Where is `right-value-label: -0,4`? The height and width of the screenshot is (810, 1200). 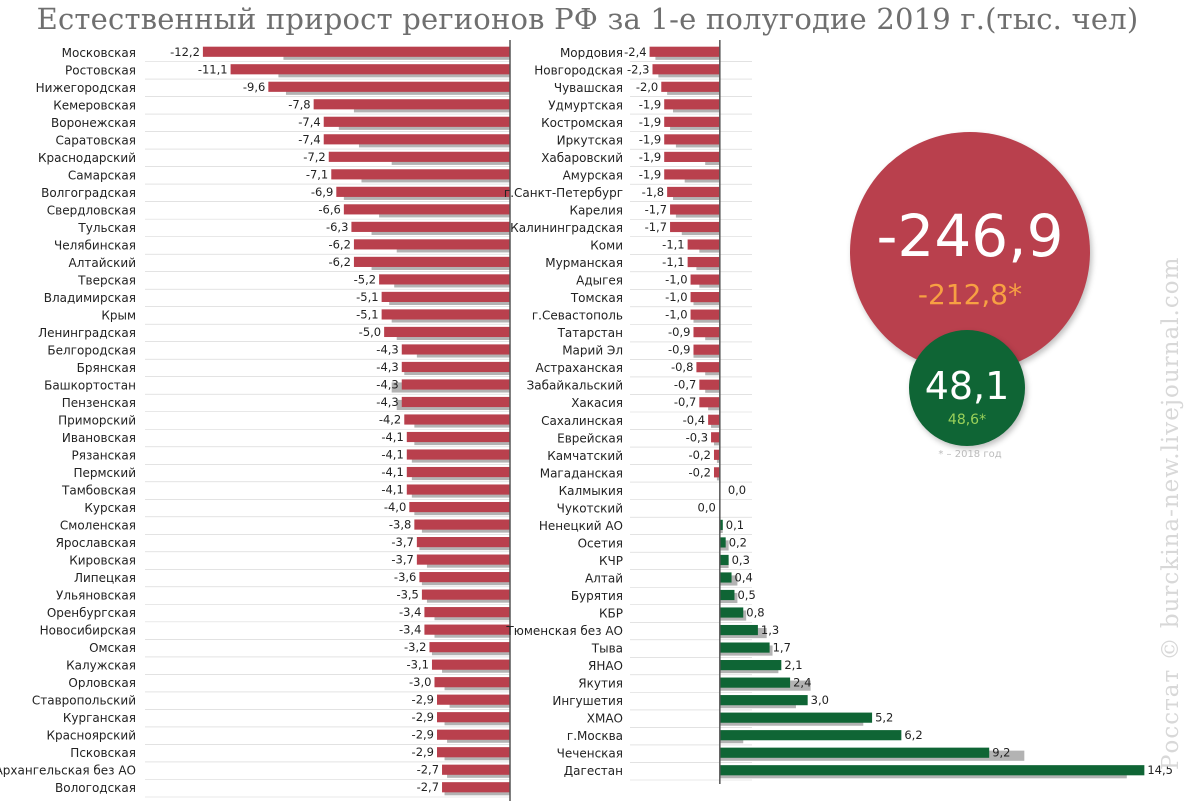 right-value-label: -0,4 is located at coordinates (694, 420).